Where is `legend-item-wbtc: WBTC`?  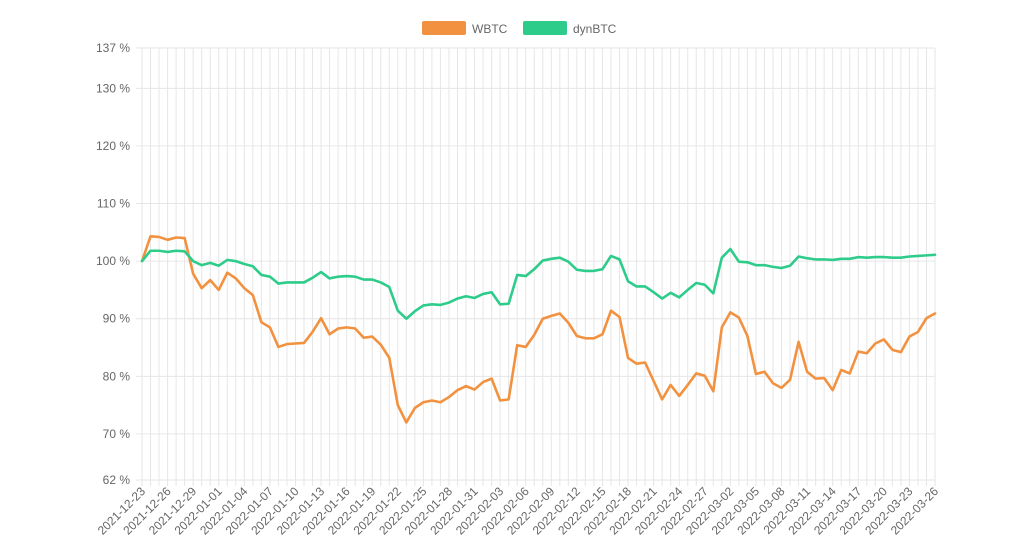
legend-item-wbtc: WBTC is located at coordinates (465, 28).